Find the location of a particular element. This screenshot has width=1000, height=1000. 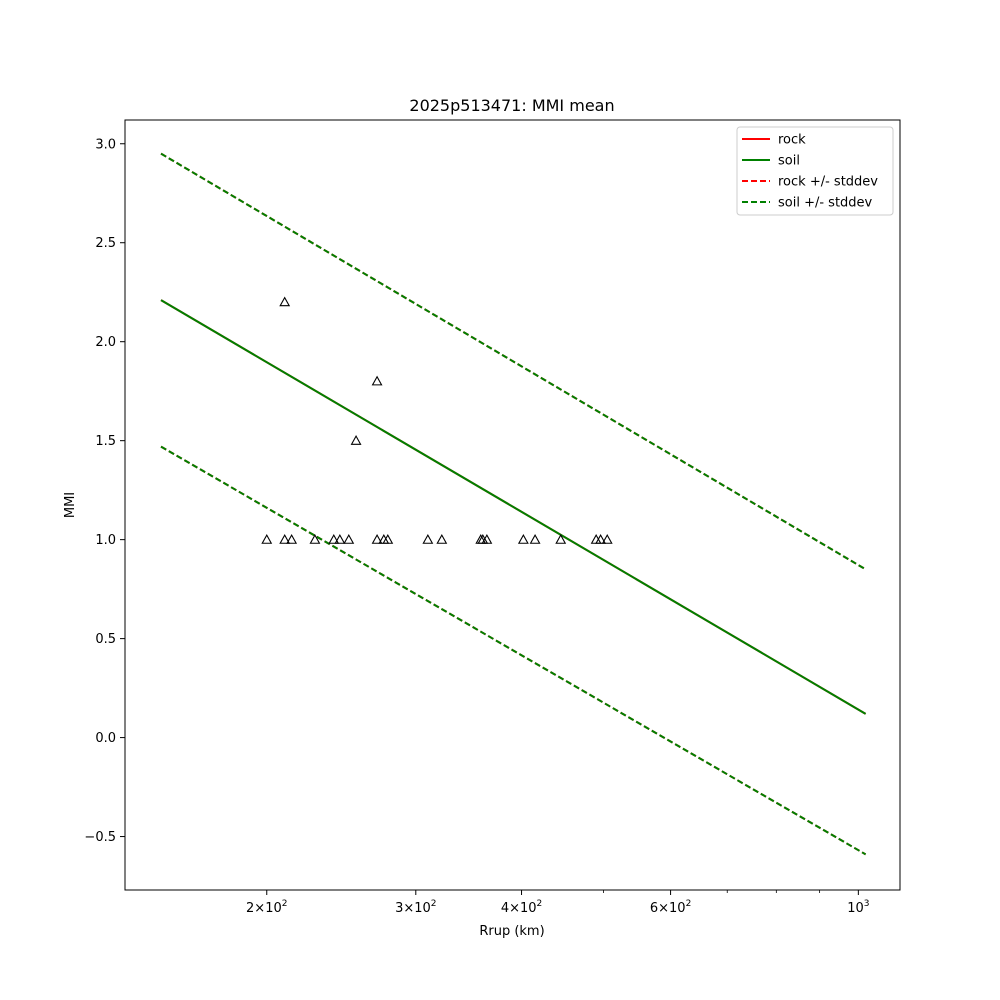

legend: rock soil rock +/- stddev soil +/- stddev is located at coordinates (815, 171).